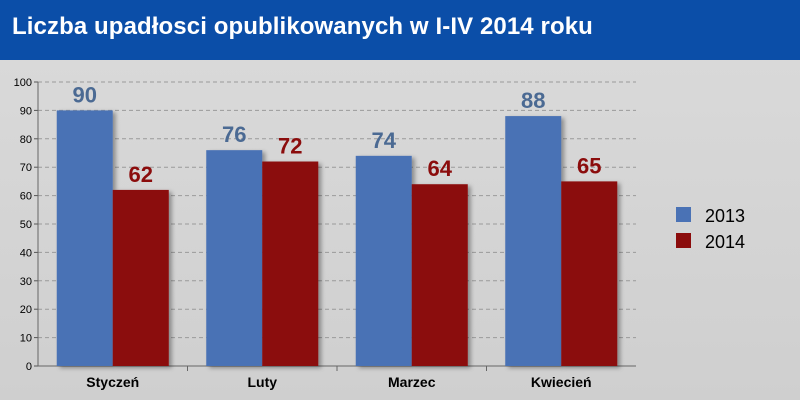 The width and height of the screenshot is (800, 400). What do you see at coordinates (384, 140) in the screenshot?
I see `data-label-2013: 74` at bounding box center [384, 140].